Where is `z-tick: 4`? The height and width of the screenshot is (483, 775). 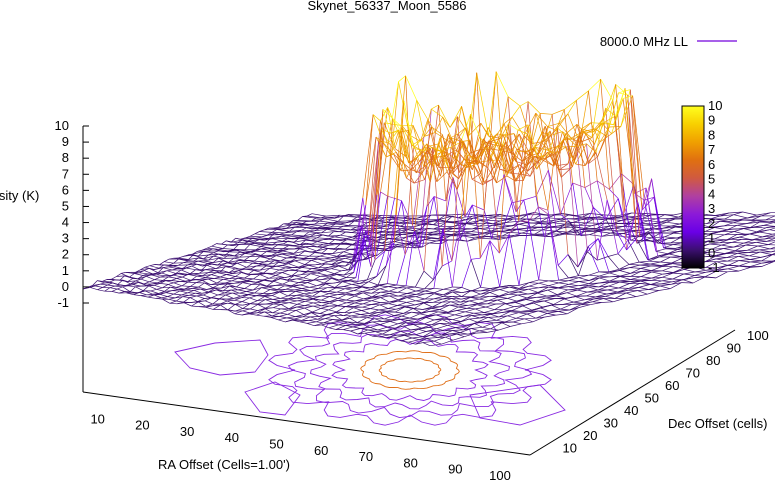
z-tick: 4 is located at coordinates (65, 222).